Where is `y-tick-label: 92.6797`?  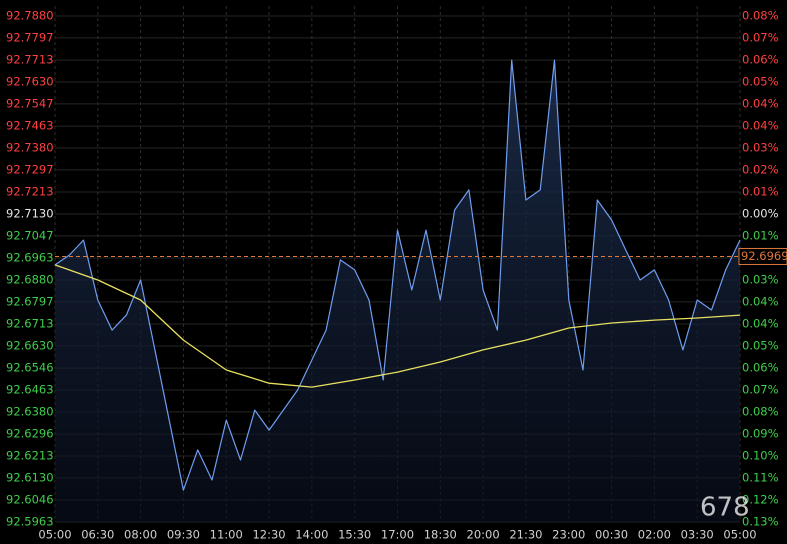 y-tick-label: 92.6797 is located at coordinates (30, 301).